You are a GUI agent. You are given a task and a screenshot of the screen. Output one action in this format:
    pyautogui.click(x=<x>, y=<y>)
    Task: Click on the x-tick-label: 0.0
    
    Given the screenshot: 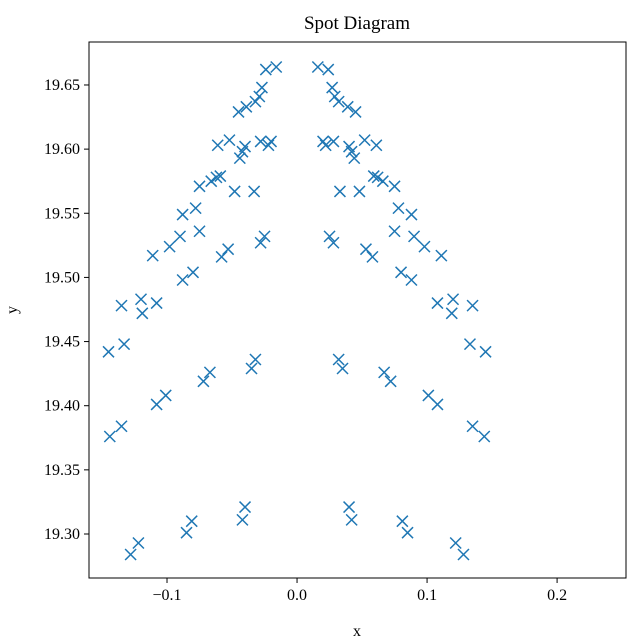 What is the action you would take?
    pyautogui.click(x=297, y=595)
    